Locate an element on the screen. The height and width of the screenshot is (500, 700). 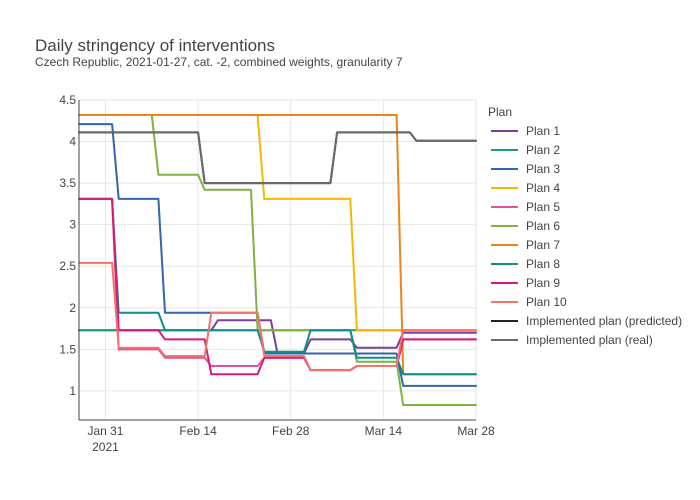
legend-item-label: Implemented plan (real) is located at coordinates (589, 340).